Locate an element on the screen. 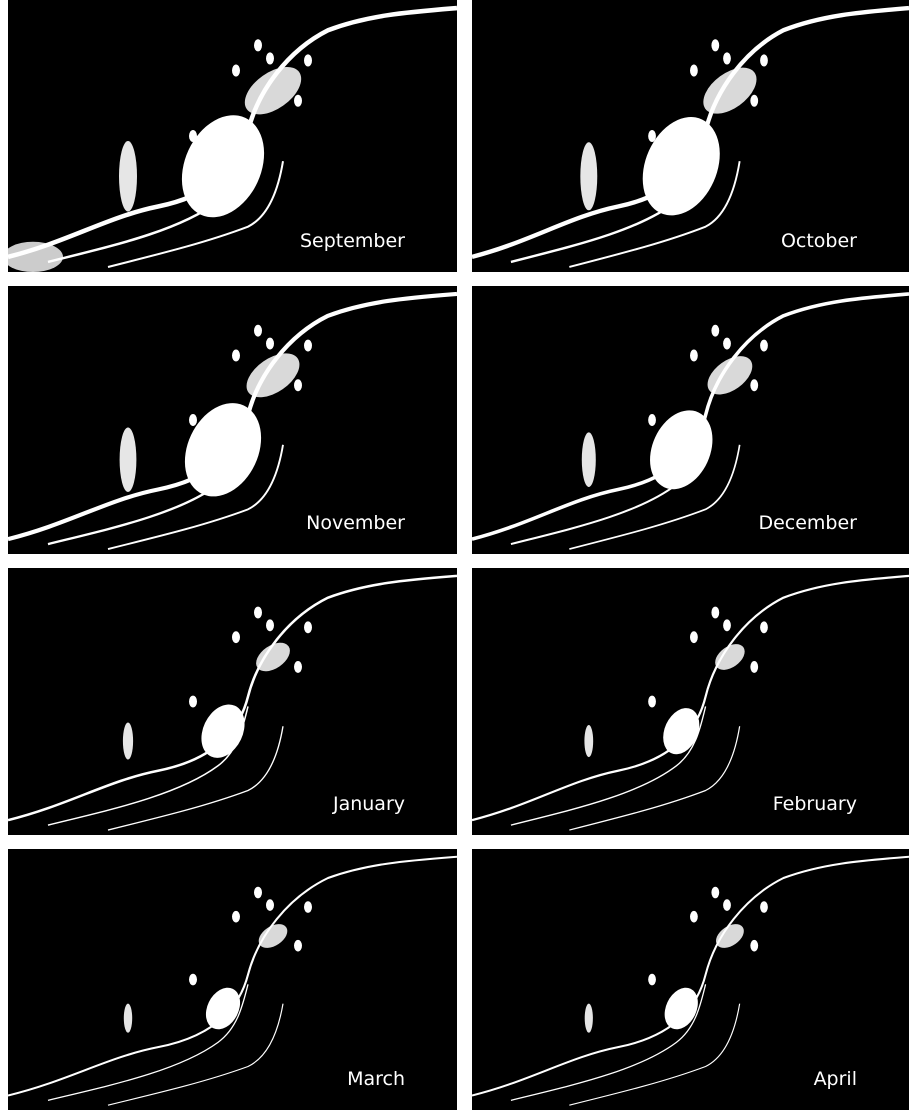  satellite-panel: November is located at coordinates (232, 420).